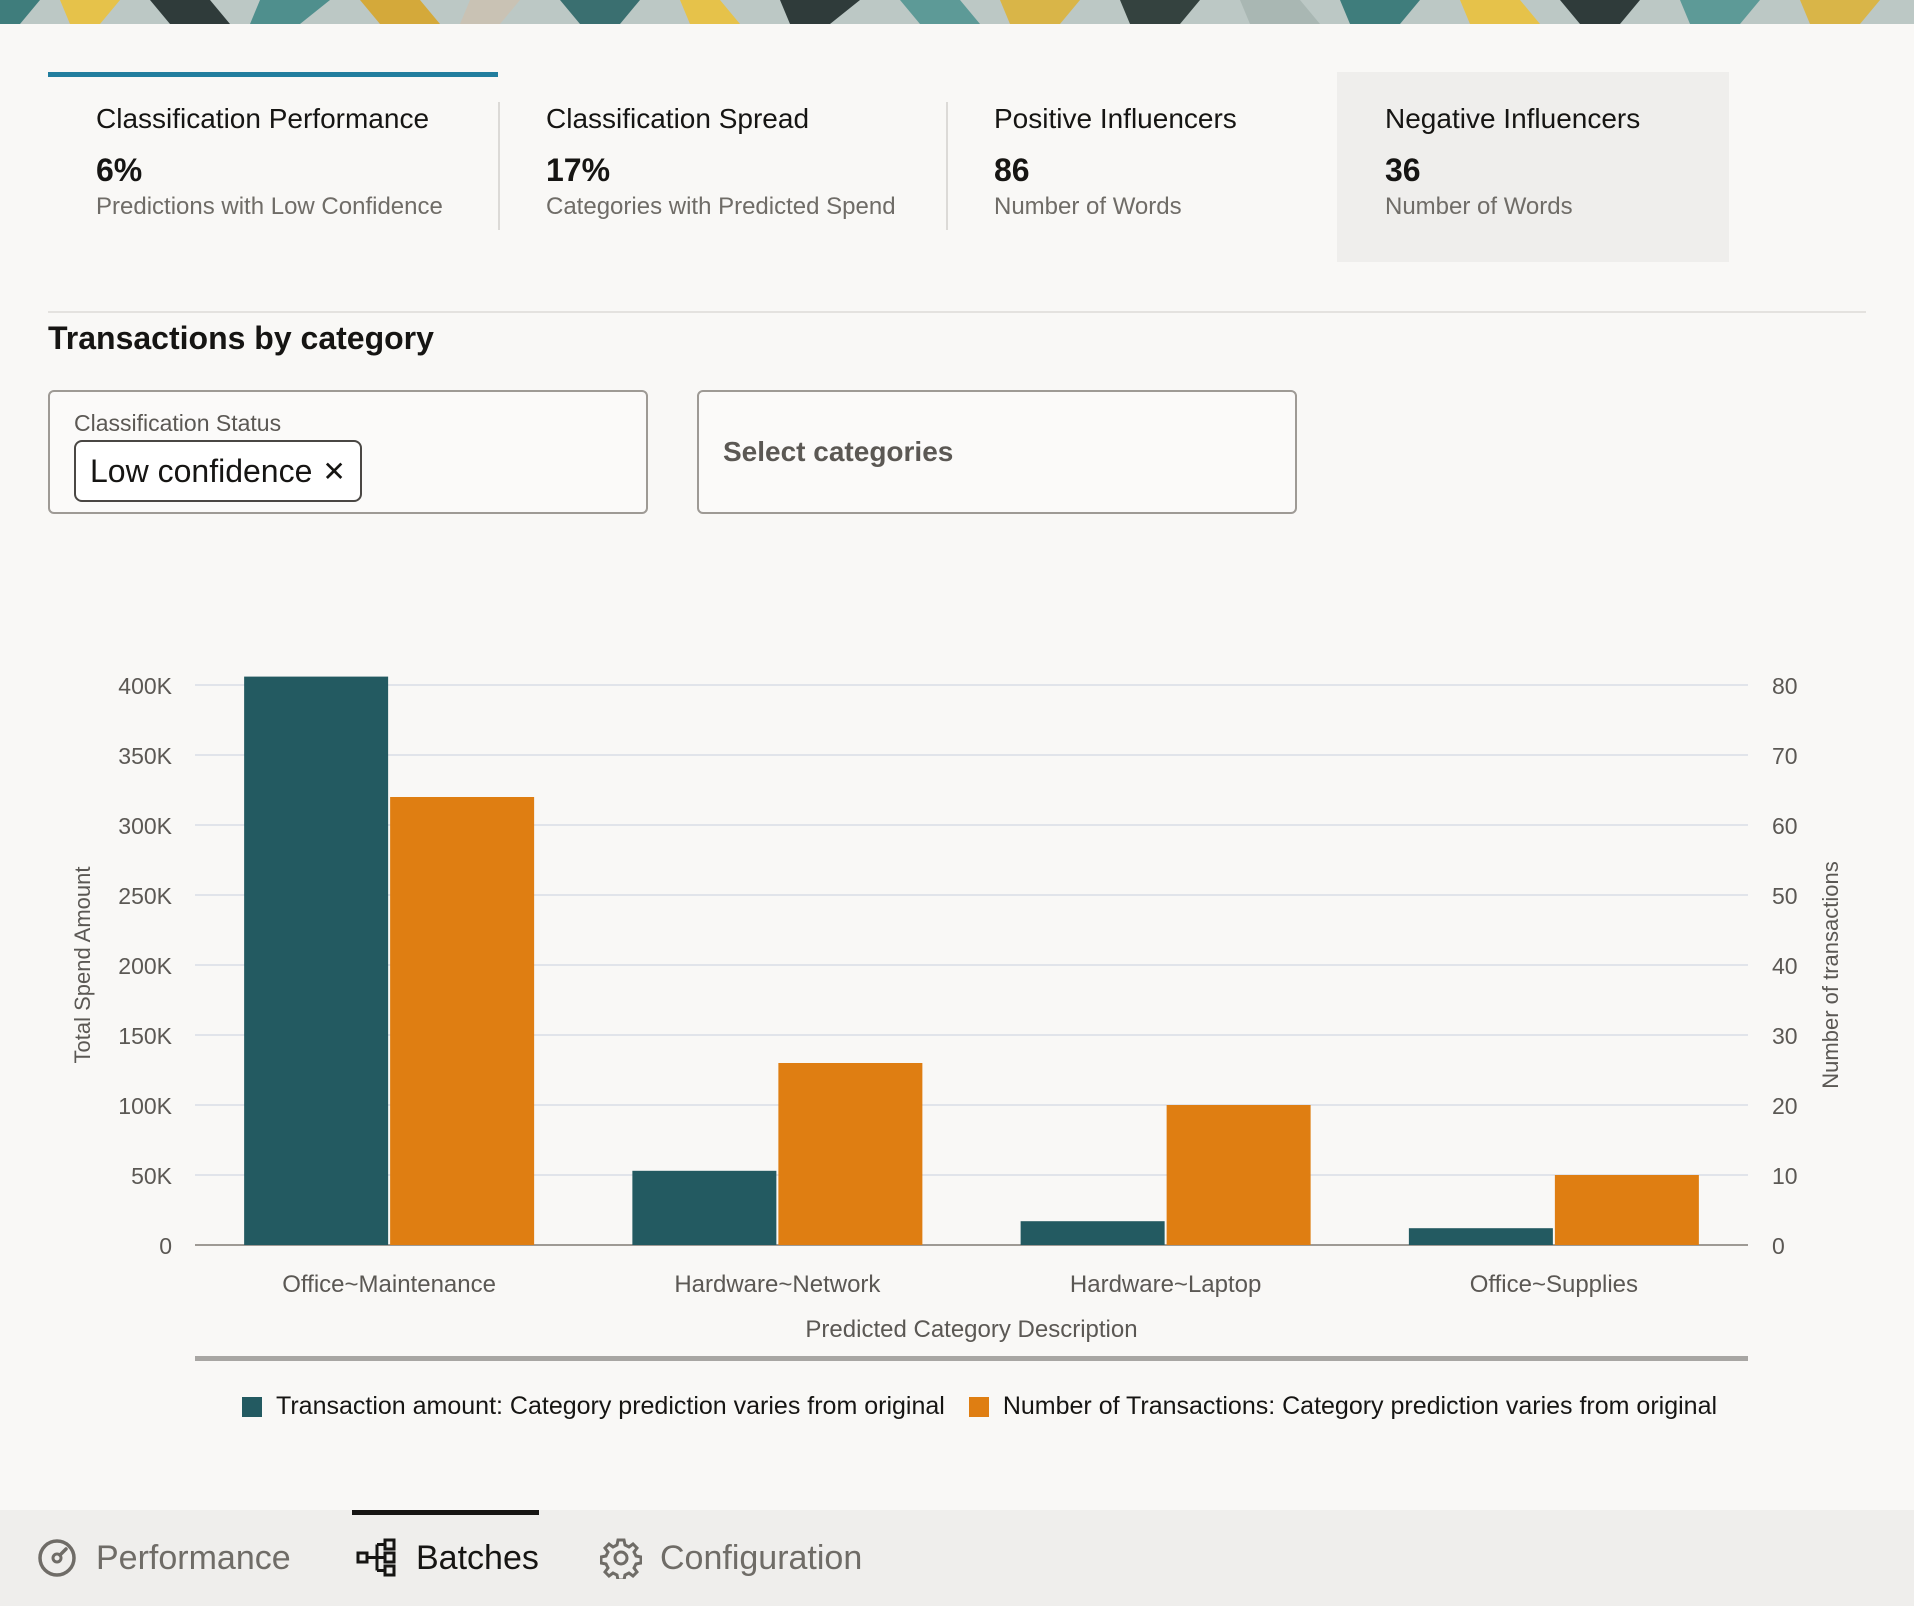 This screenshot has width=1914, height=1606. What do you see at coordinates (1785, 826) in the screenshot?
I see `y2-tick-label: 60` at bounding box center [1785, 826].